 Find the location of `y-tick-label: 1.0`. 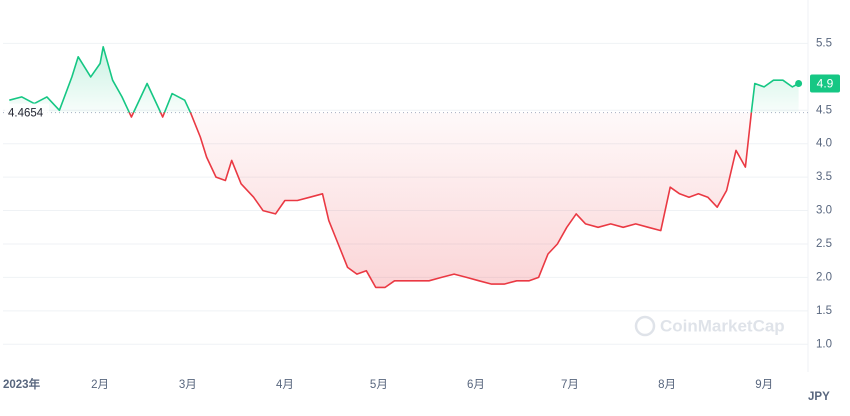

y-tick-label: 1.0 is located at coordinates (824, 344).